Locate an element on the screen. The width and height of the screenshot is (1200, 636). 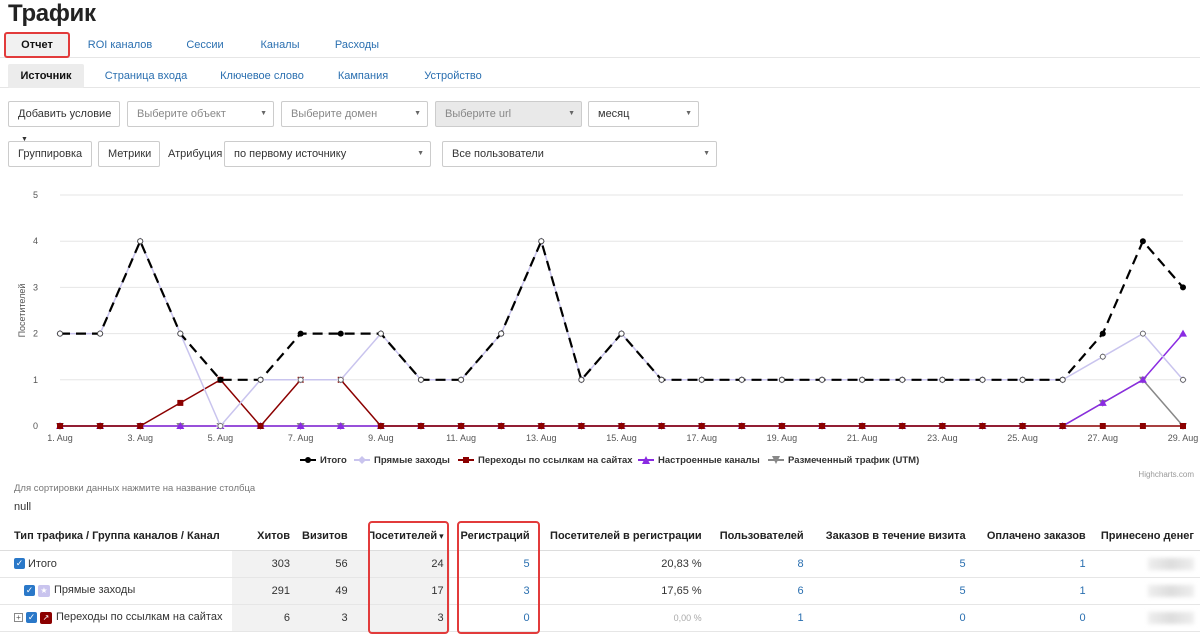
legend-item-custom-channels: Настроенные каналы is located at coordinates (699, 460).